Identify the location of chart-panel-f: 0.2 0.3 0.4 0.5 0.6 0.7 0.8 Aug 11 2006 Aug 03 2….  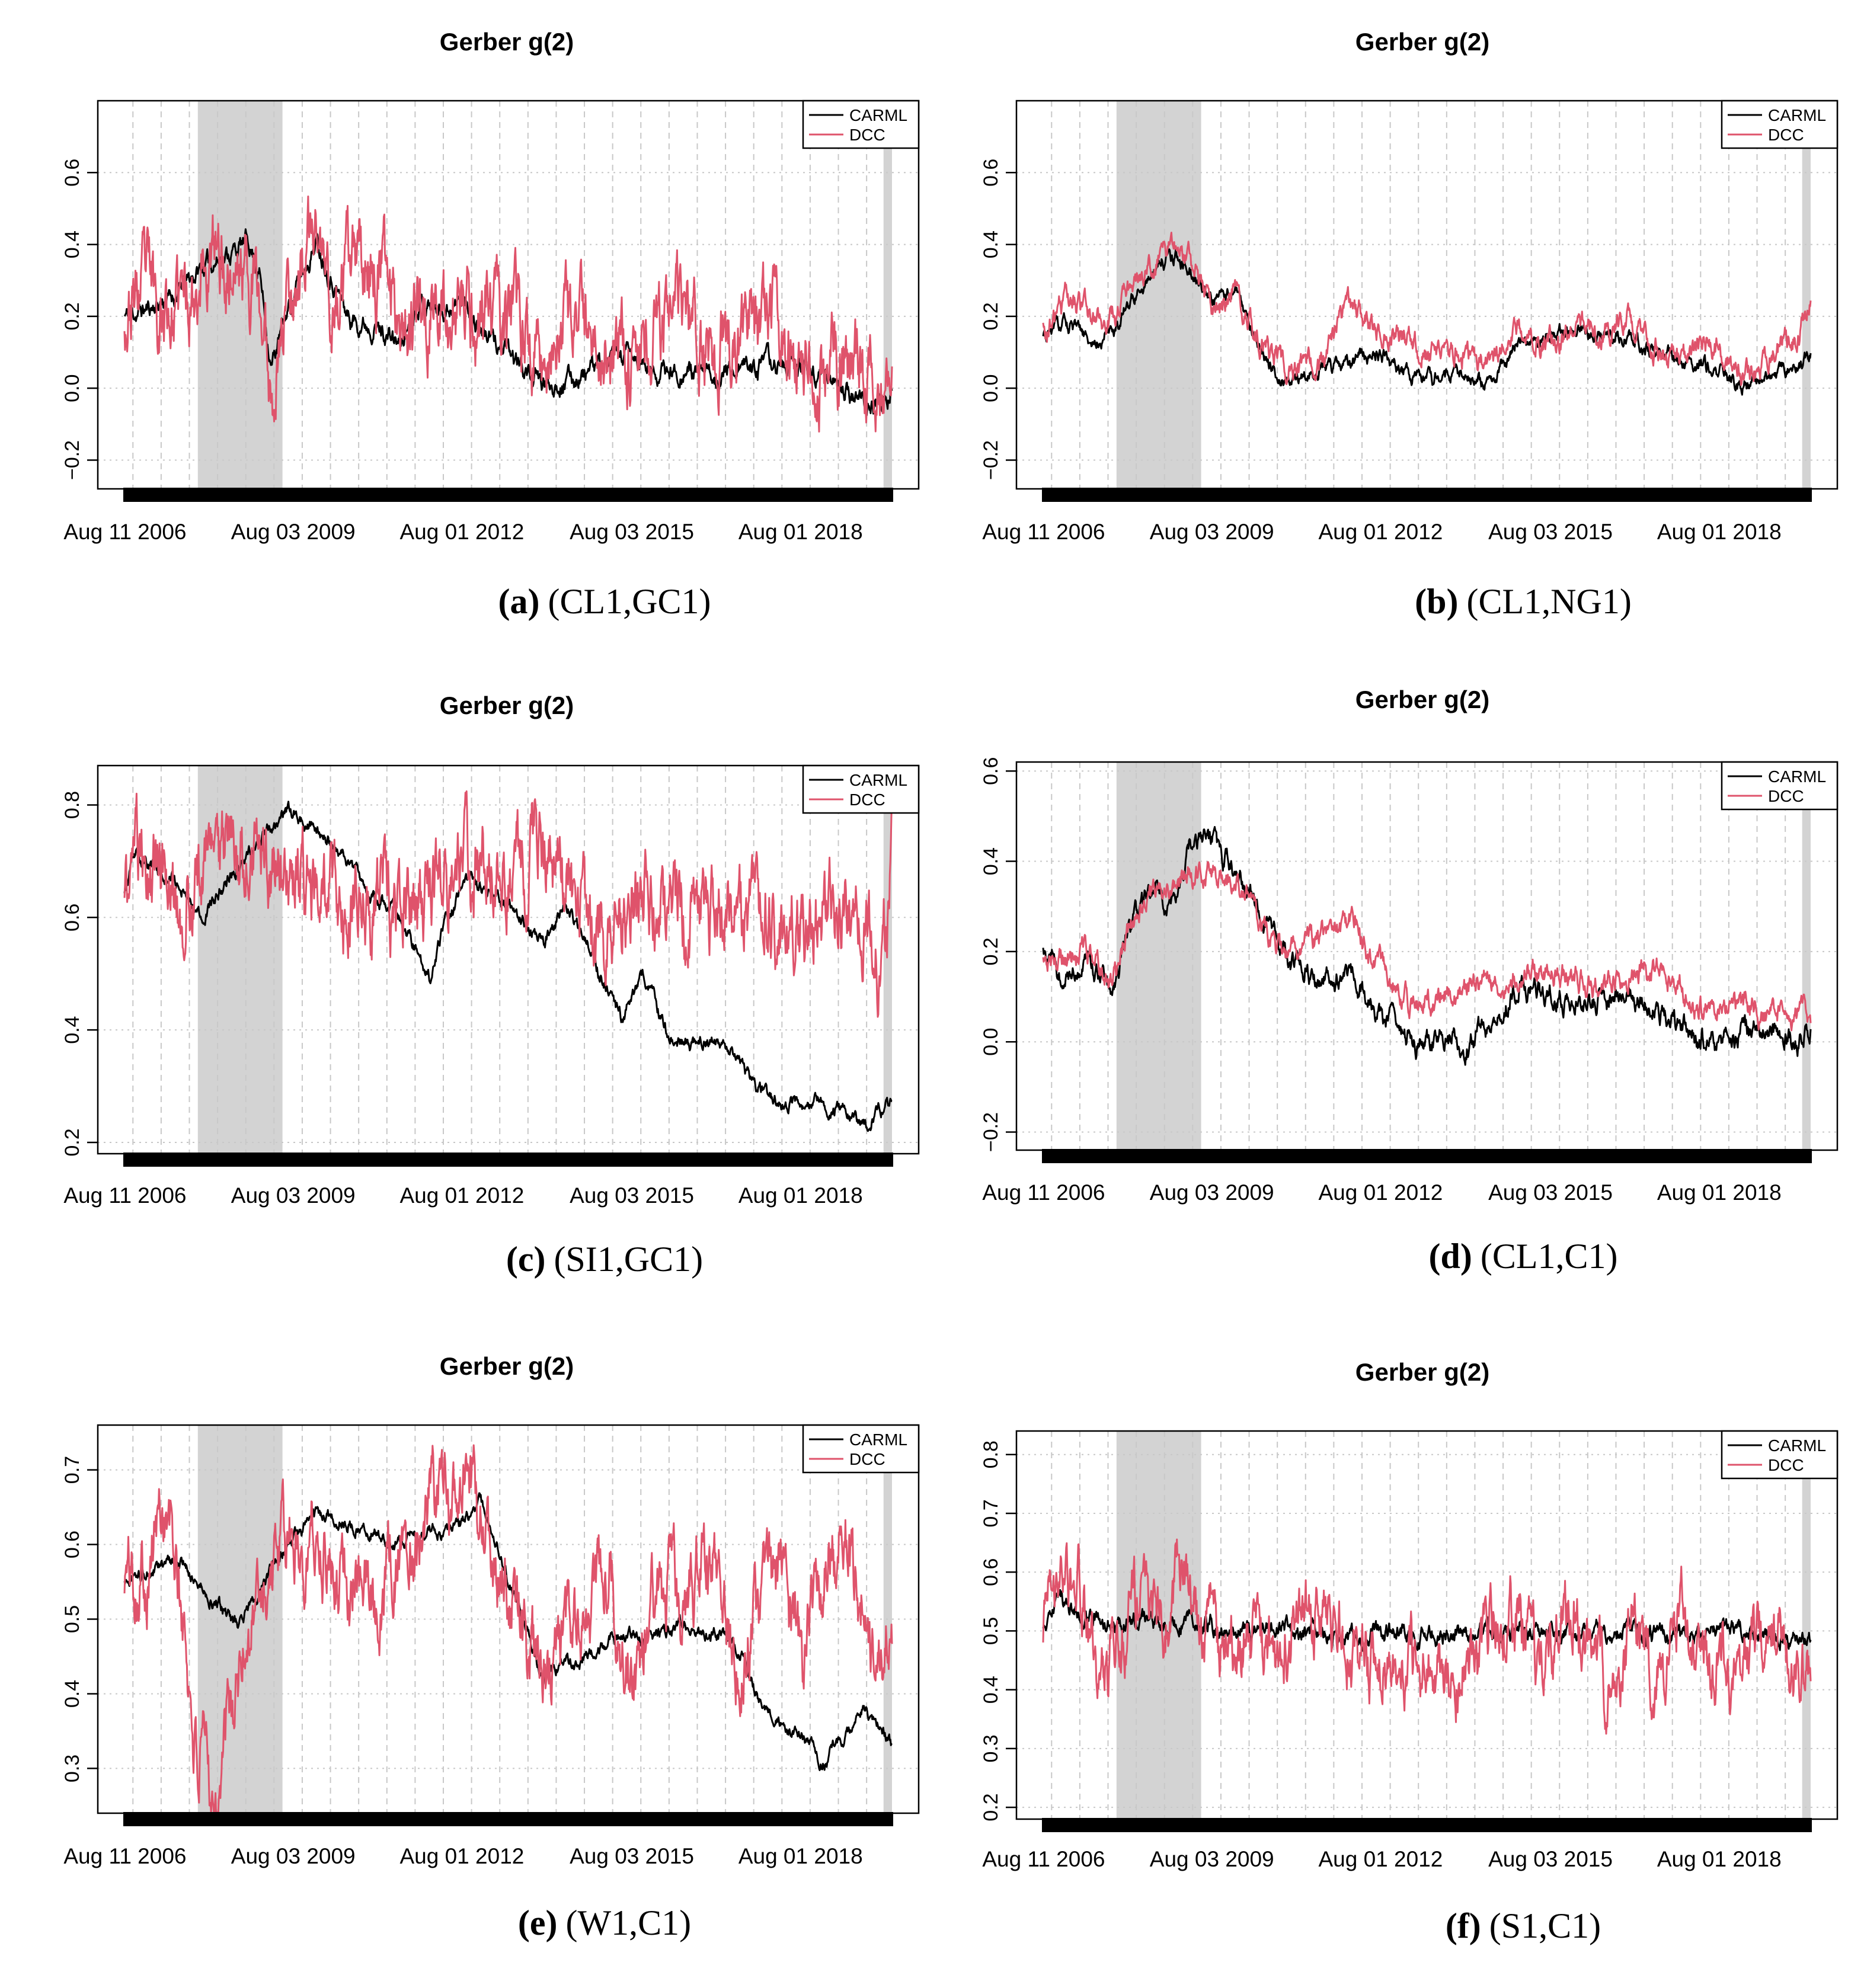
(1409, 1651).